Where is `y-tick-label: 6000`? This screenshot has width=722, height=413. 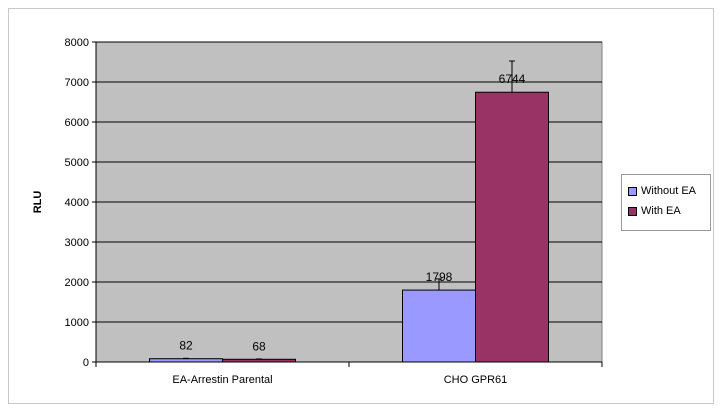
y-tick-label: 6000 is located at coordinates (77, 123).